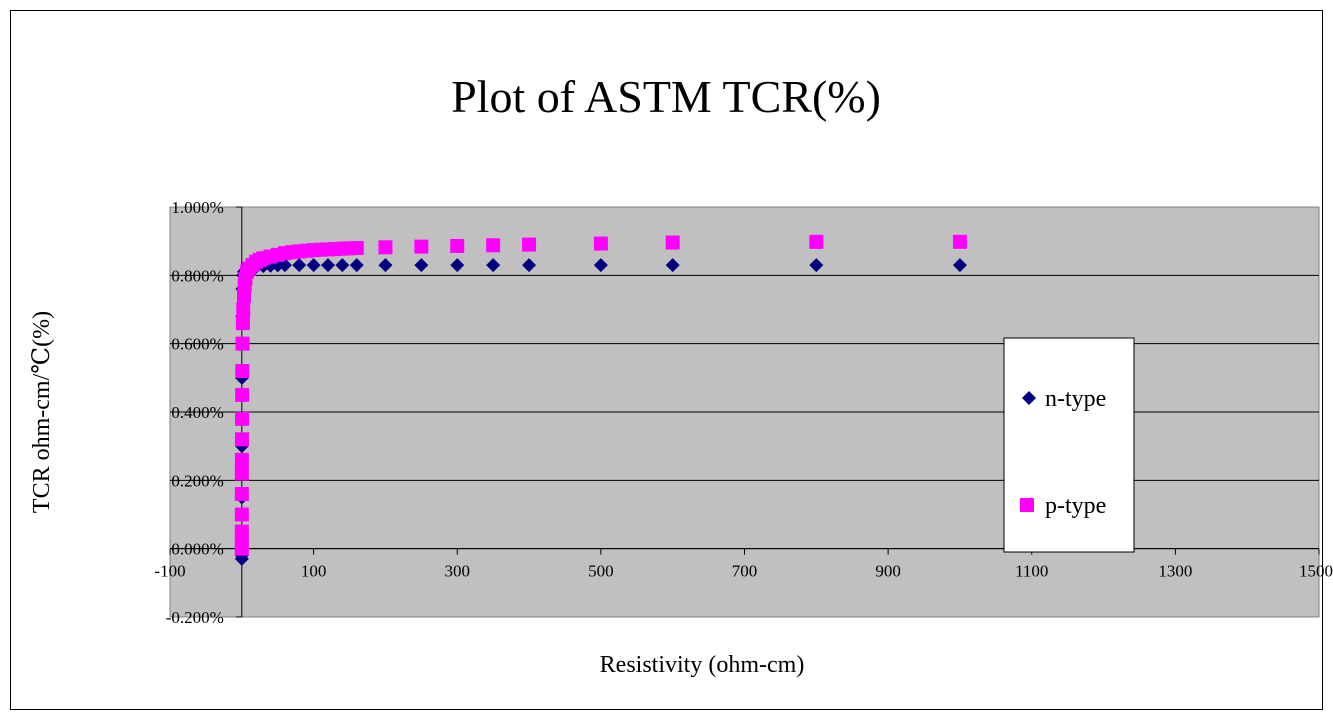 The width and height of the screenshot is (1333, 720). I want to click on y-axis-label: TCR ohm-cm/℃(%), so click(42, 412).